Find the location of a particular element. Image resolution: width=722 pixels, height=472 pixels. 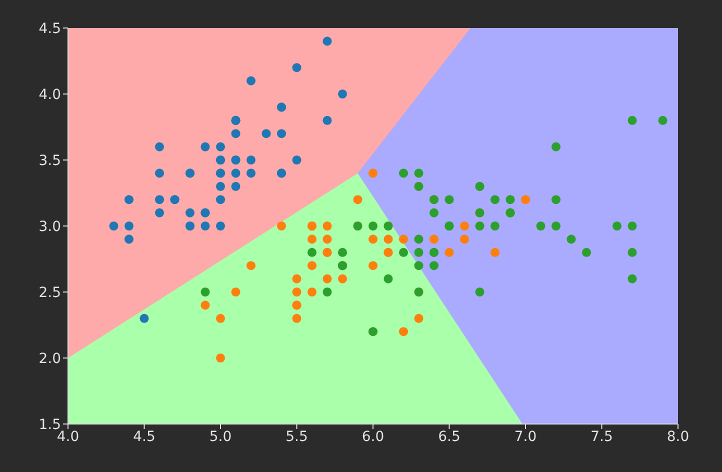

x-tick-label: 6.5 is located at coordinates (449, 436).